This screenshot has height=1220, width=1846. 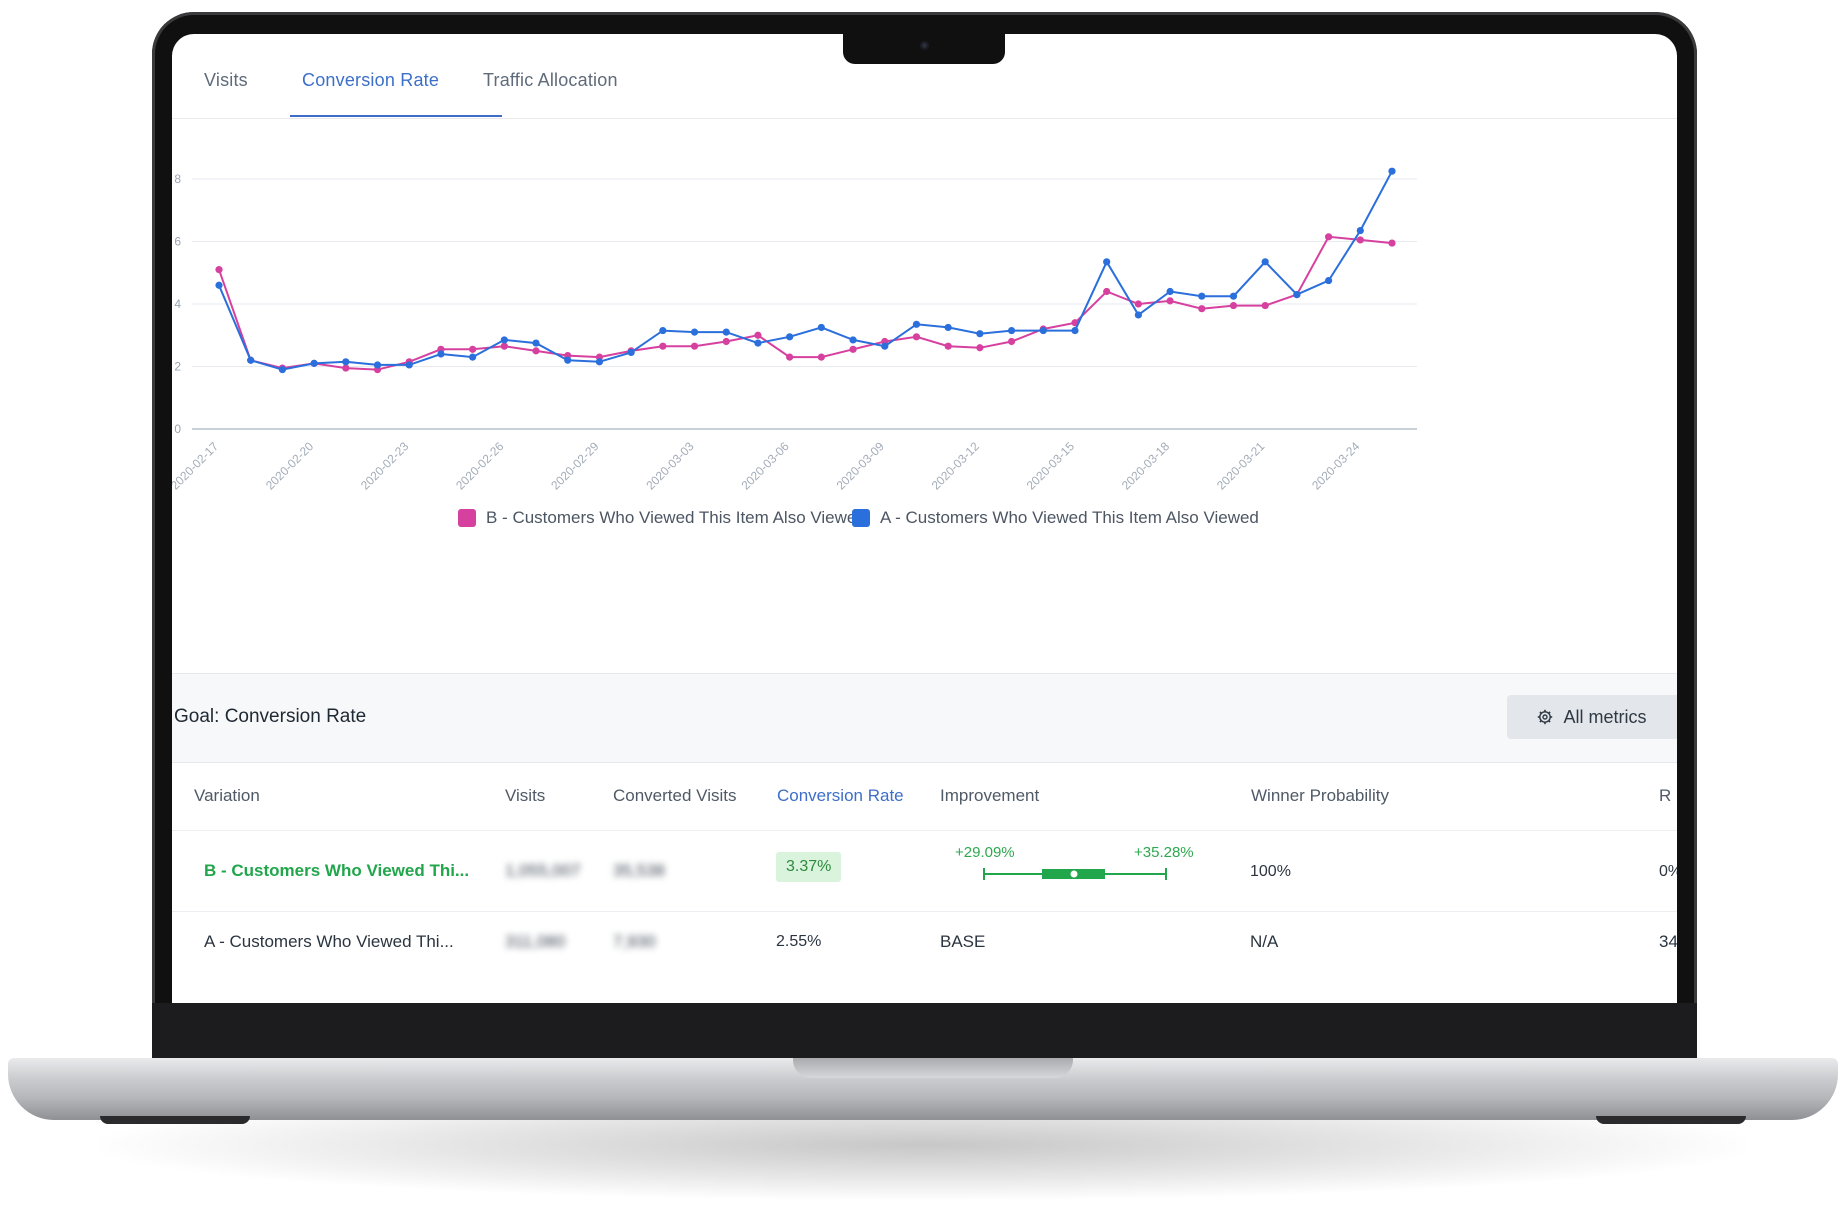 I want to click on th-variation: Variation, so click(x=227, y=795).